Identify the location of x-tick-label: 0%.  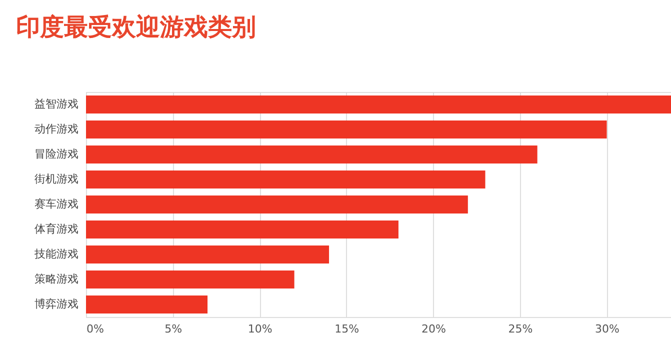
(95, 329).